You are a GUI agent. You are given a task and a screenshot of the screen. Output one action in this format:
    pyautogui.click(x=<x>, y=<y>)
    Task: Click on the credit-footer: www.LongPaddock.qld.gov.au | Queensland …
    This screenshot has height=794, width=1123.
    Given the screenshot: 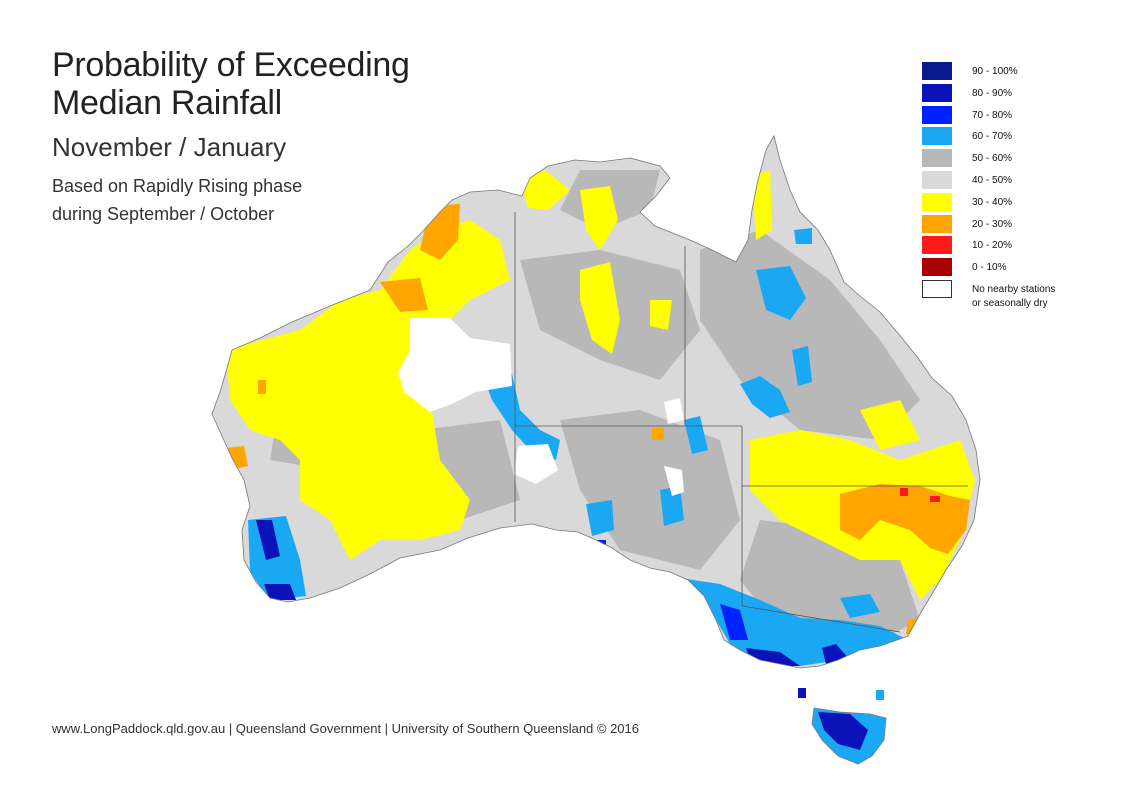 What is the action you would take?
    pyautogui.click(x=345, y=728)
    